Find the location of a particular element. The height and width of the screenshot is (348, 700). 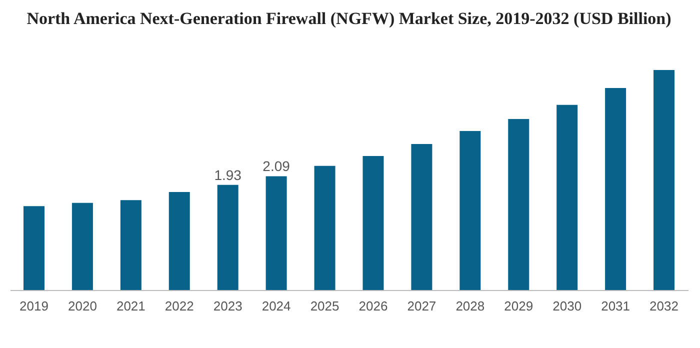

x-tick-label: 2027 is located at coordinates (421, 306).